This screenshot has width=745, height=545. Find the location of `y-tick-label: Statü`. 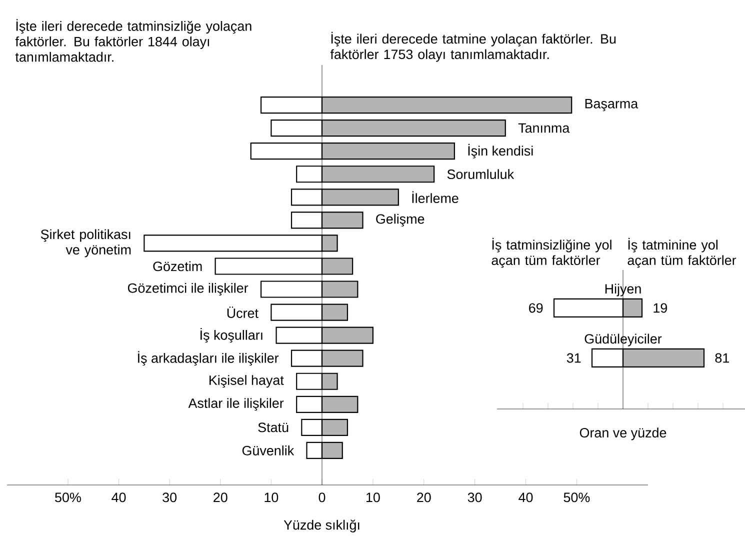

y-tick-label: Statü is located at coordinates (273, 427).